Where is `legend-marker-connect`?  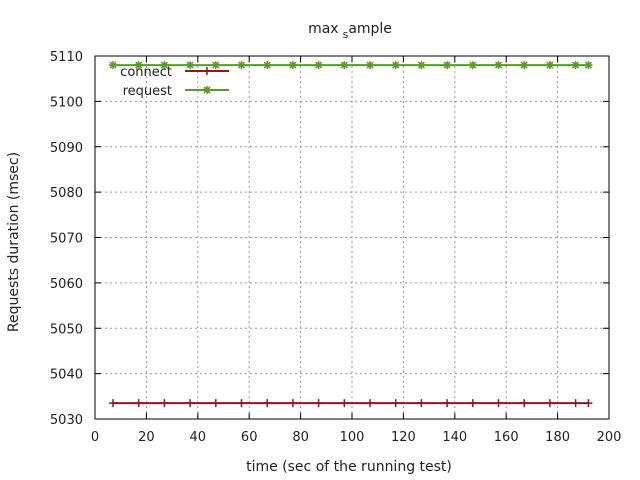 legend-marker-connect is located at coordinates (207, 71).